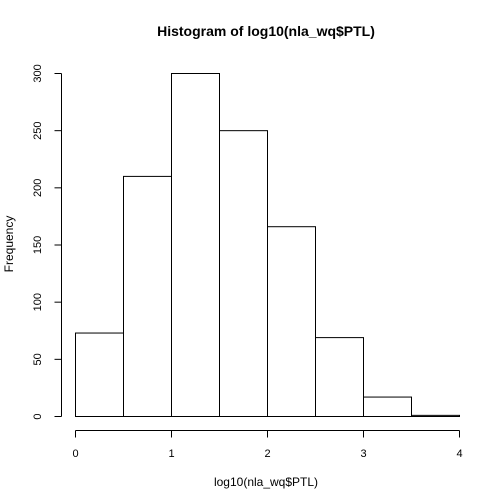  Describe the element at coordinates (363, 454) in the screenshot. I see `x-tick-label: 3` at that location.